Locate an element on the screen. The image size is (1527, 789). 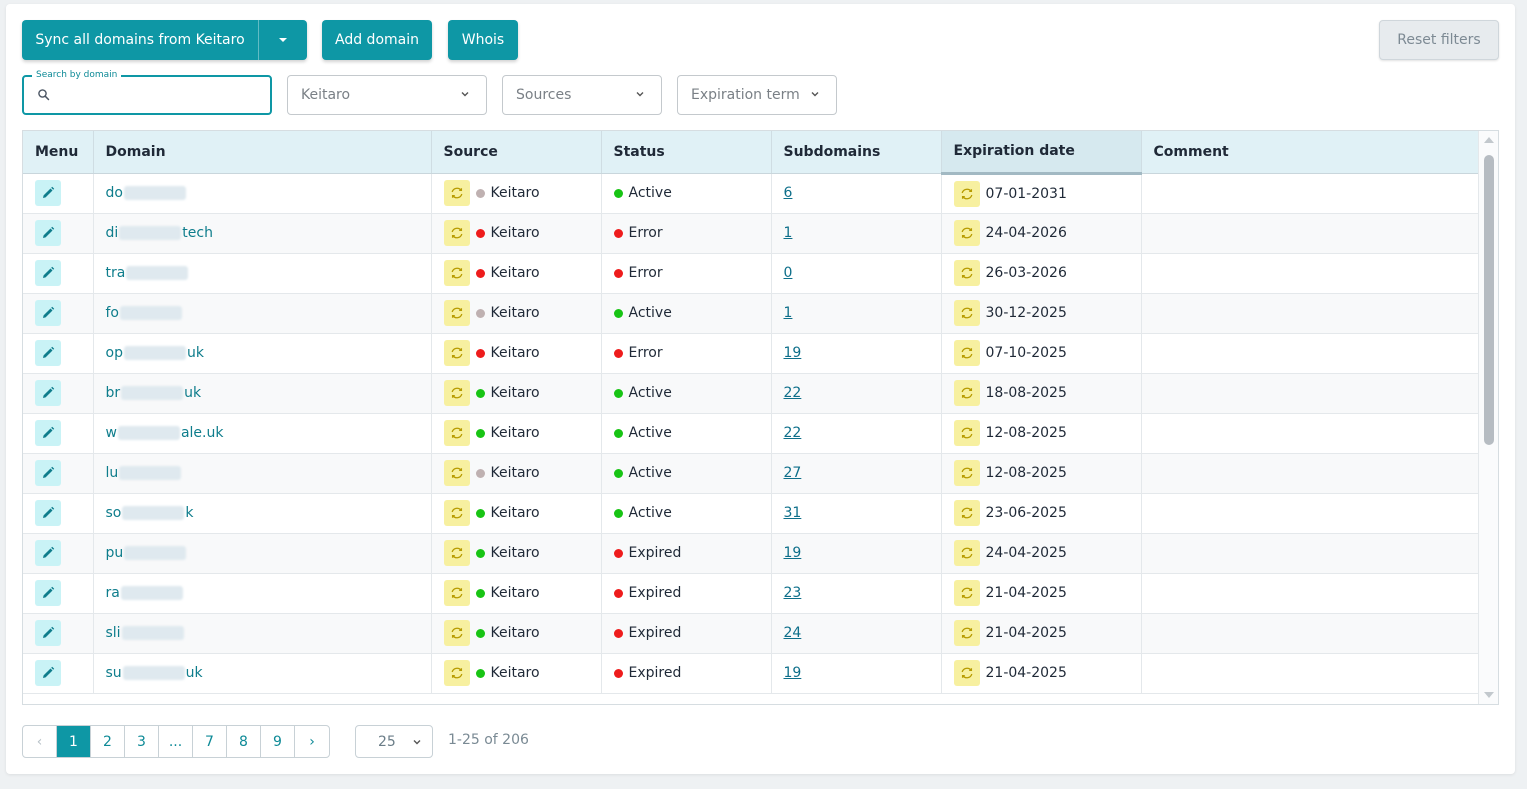
search-field: Search by domain is located at coordinates (147, 92).